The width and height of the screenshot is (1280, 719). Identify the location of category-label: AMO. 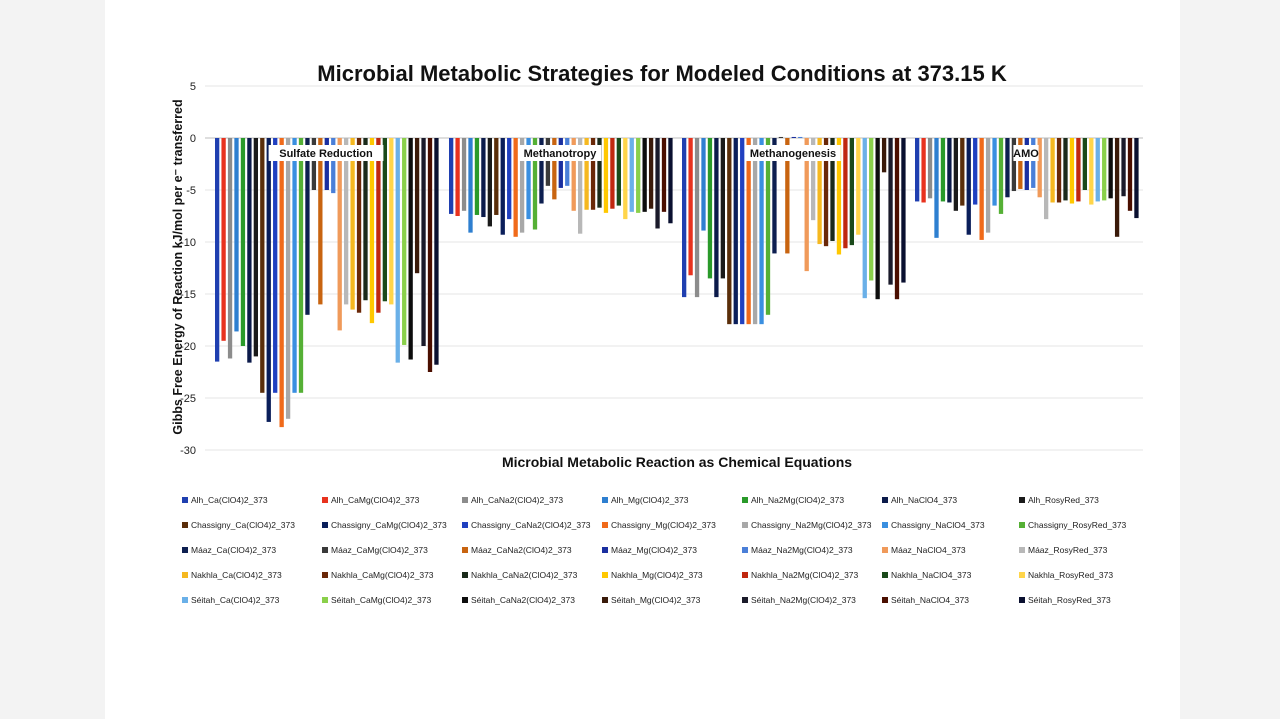
(1026, 154).